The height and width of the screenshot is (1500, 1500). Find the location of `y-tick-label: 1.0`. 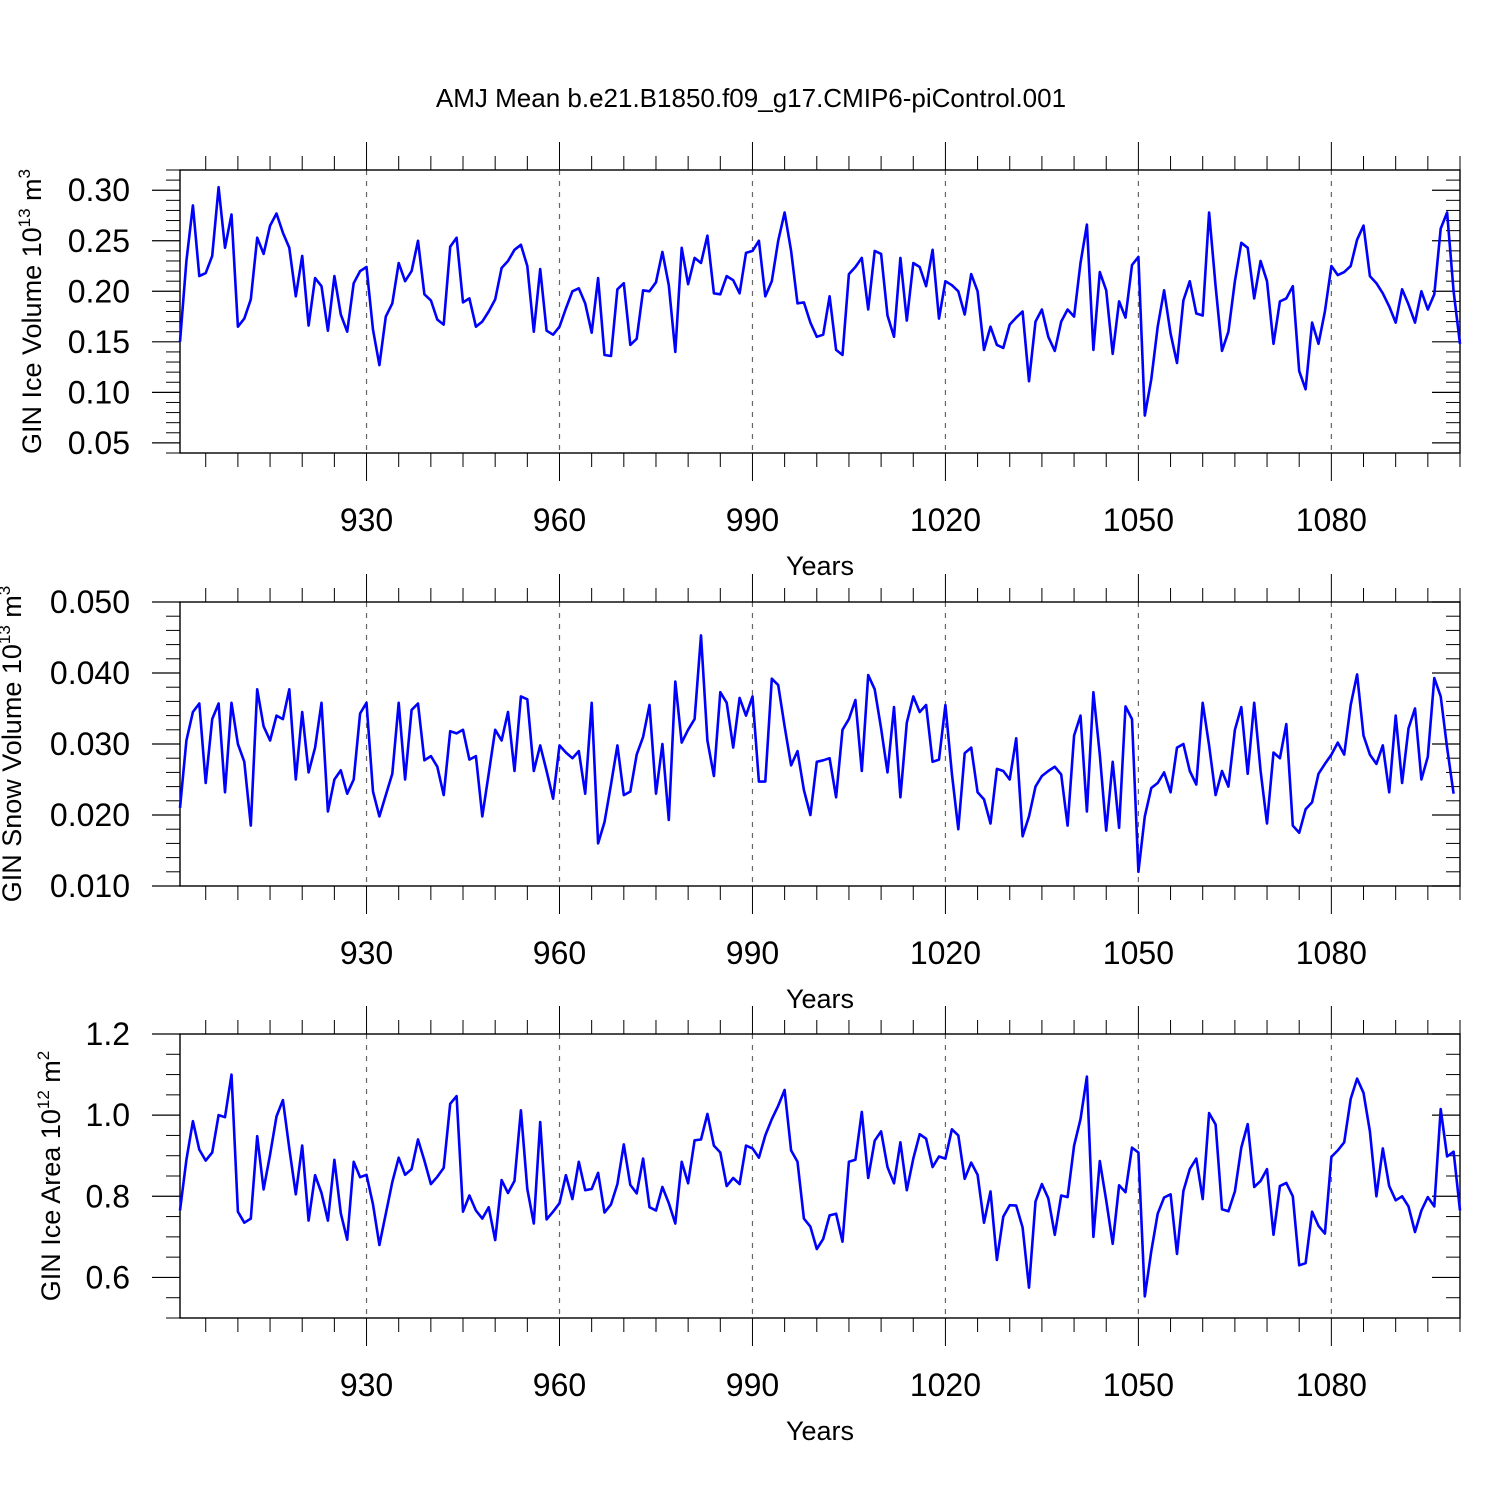

y-tick-label: 1.0 is located at coordinates (108, 1115).